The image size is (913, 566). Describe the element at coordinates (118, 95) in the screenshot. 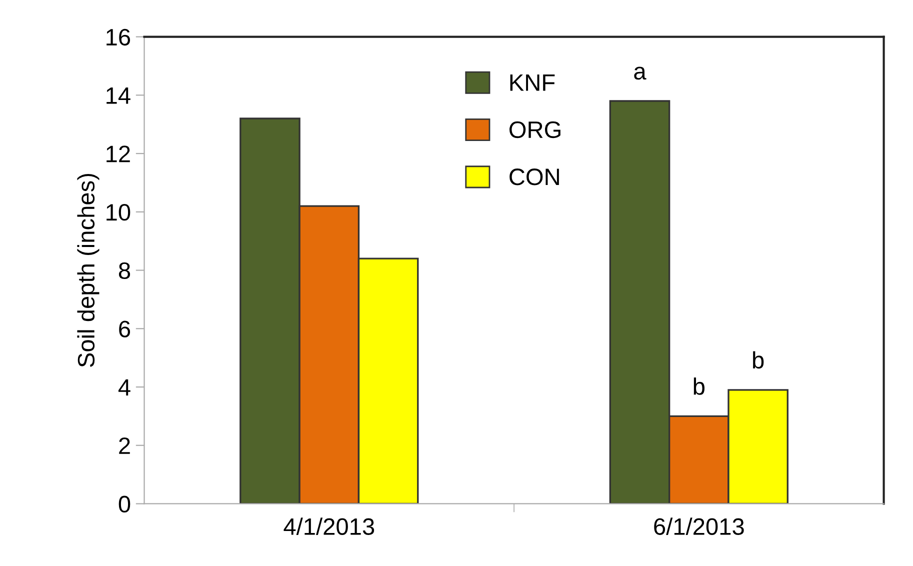

I see `y-tick-label: 14` at that location.